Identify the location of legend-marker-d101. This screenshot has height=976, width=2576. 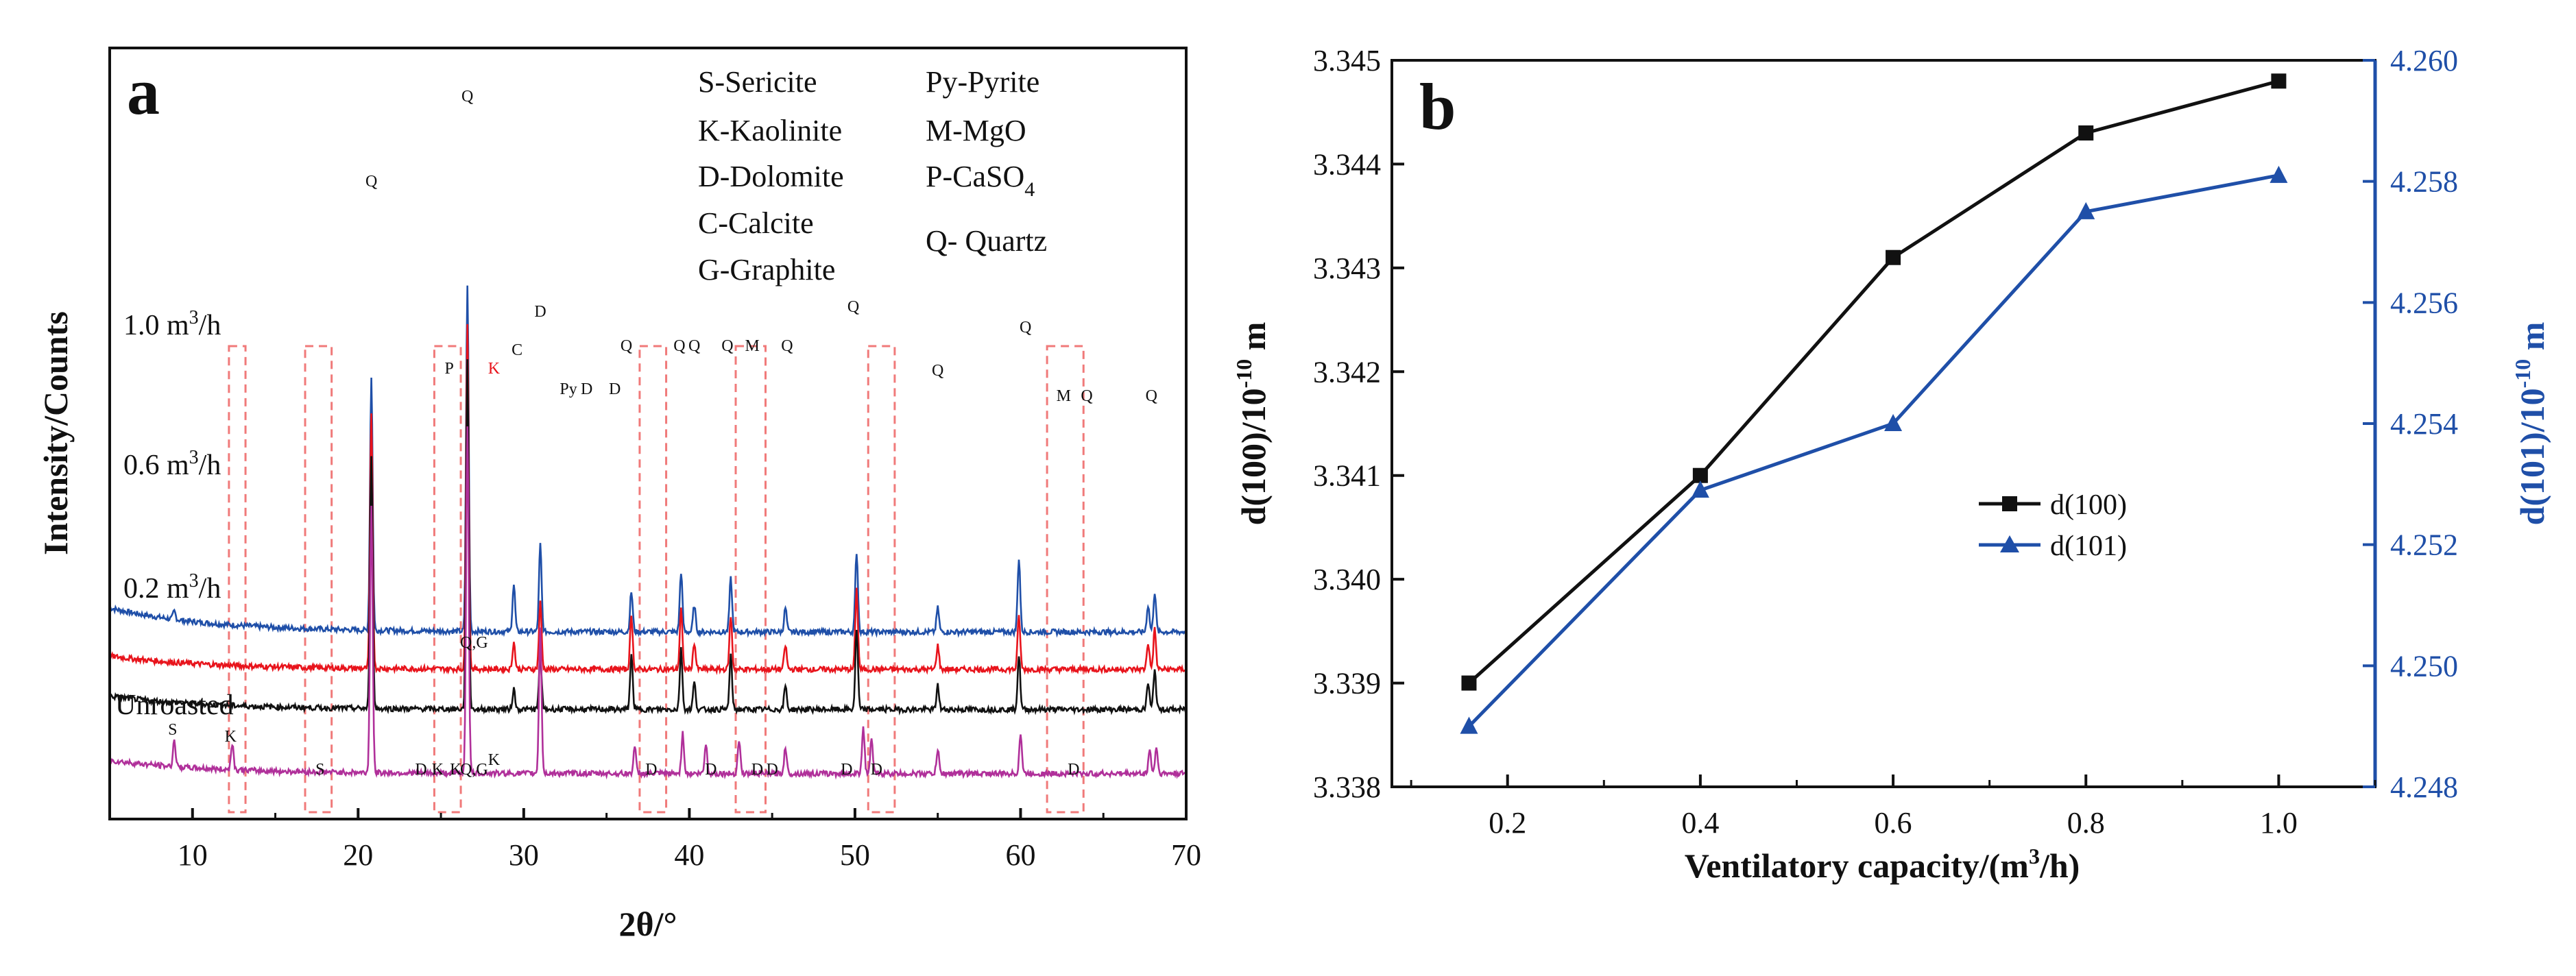
(2009, 543).